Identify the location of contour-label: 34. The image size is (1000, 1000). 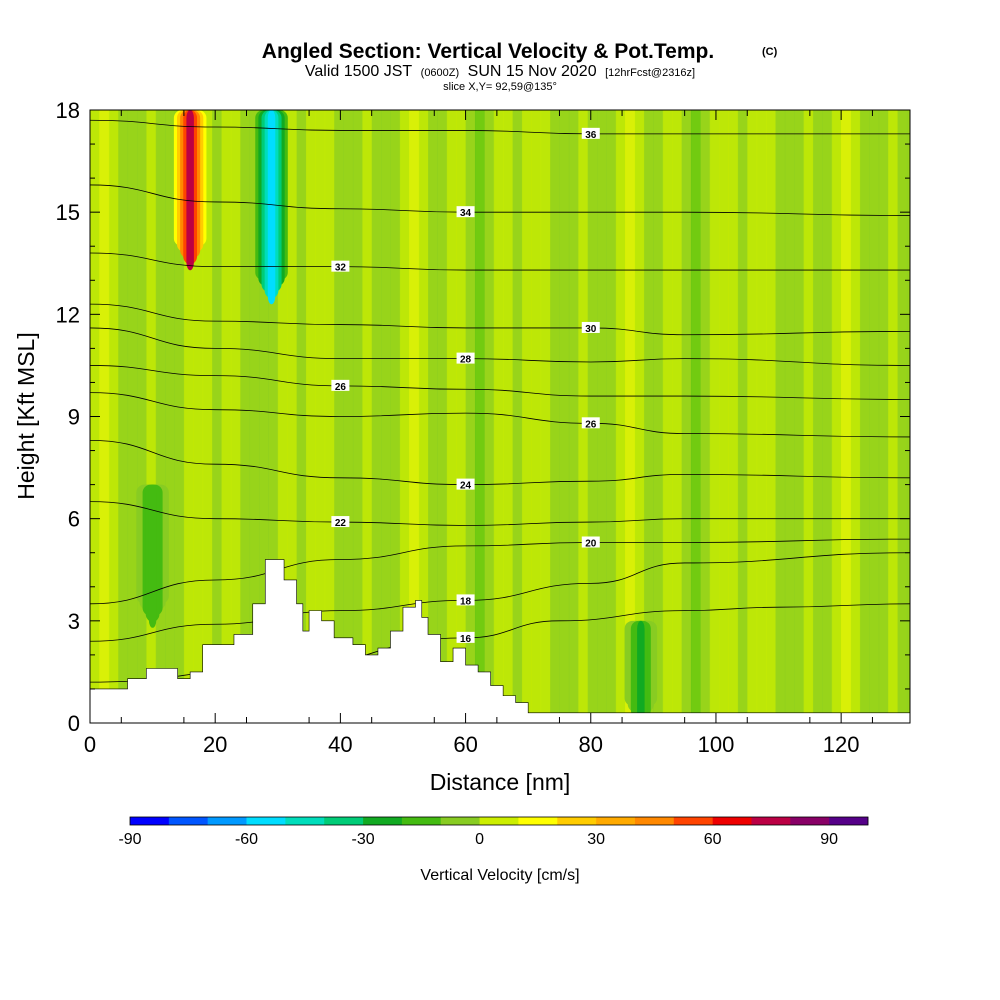
(466, 213).